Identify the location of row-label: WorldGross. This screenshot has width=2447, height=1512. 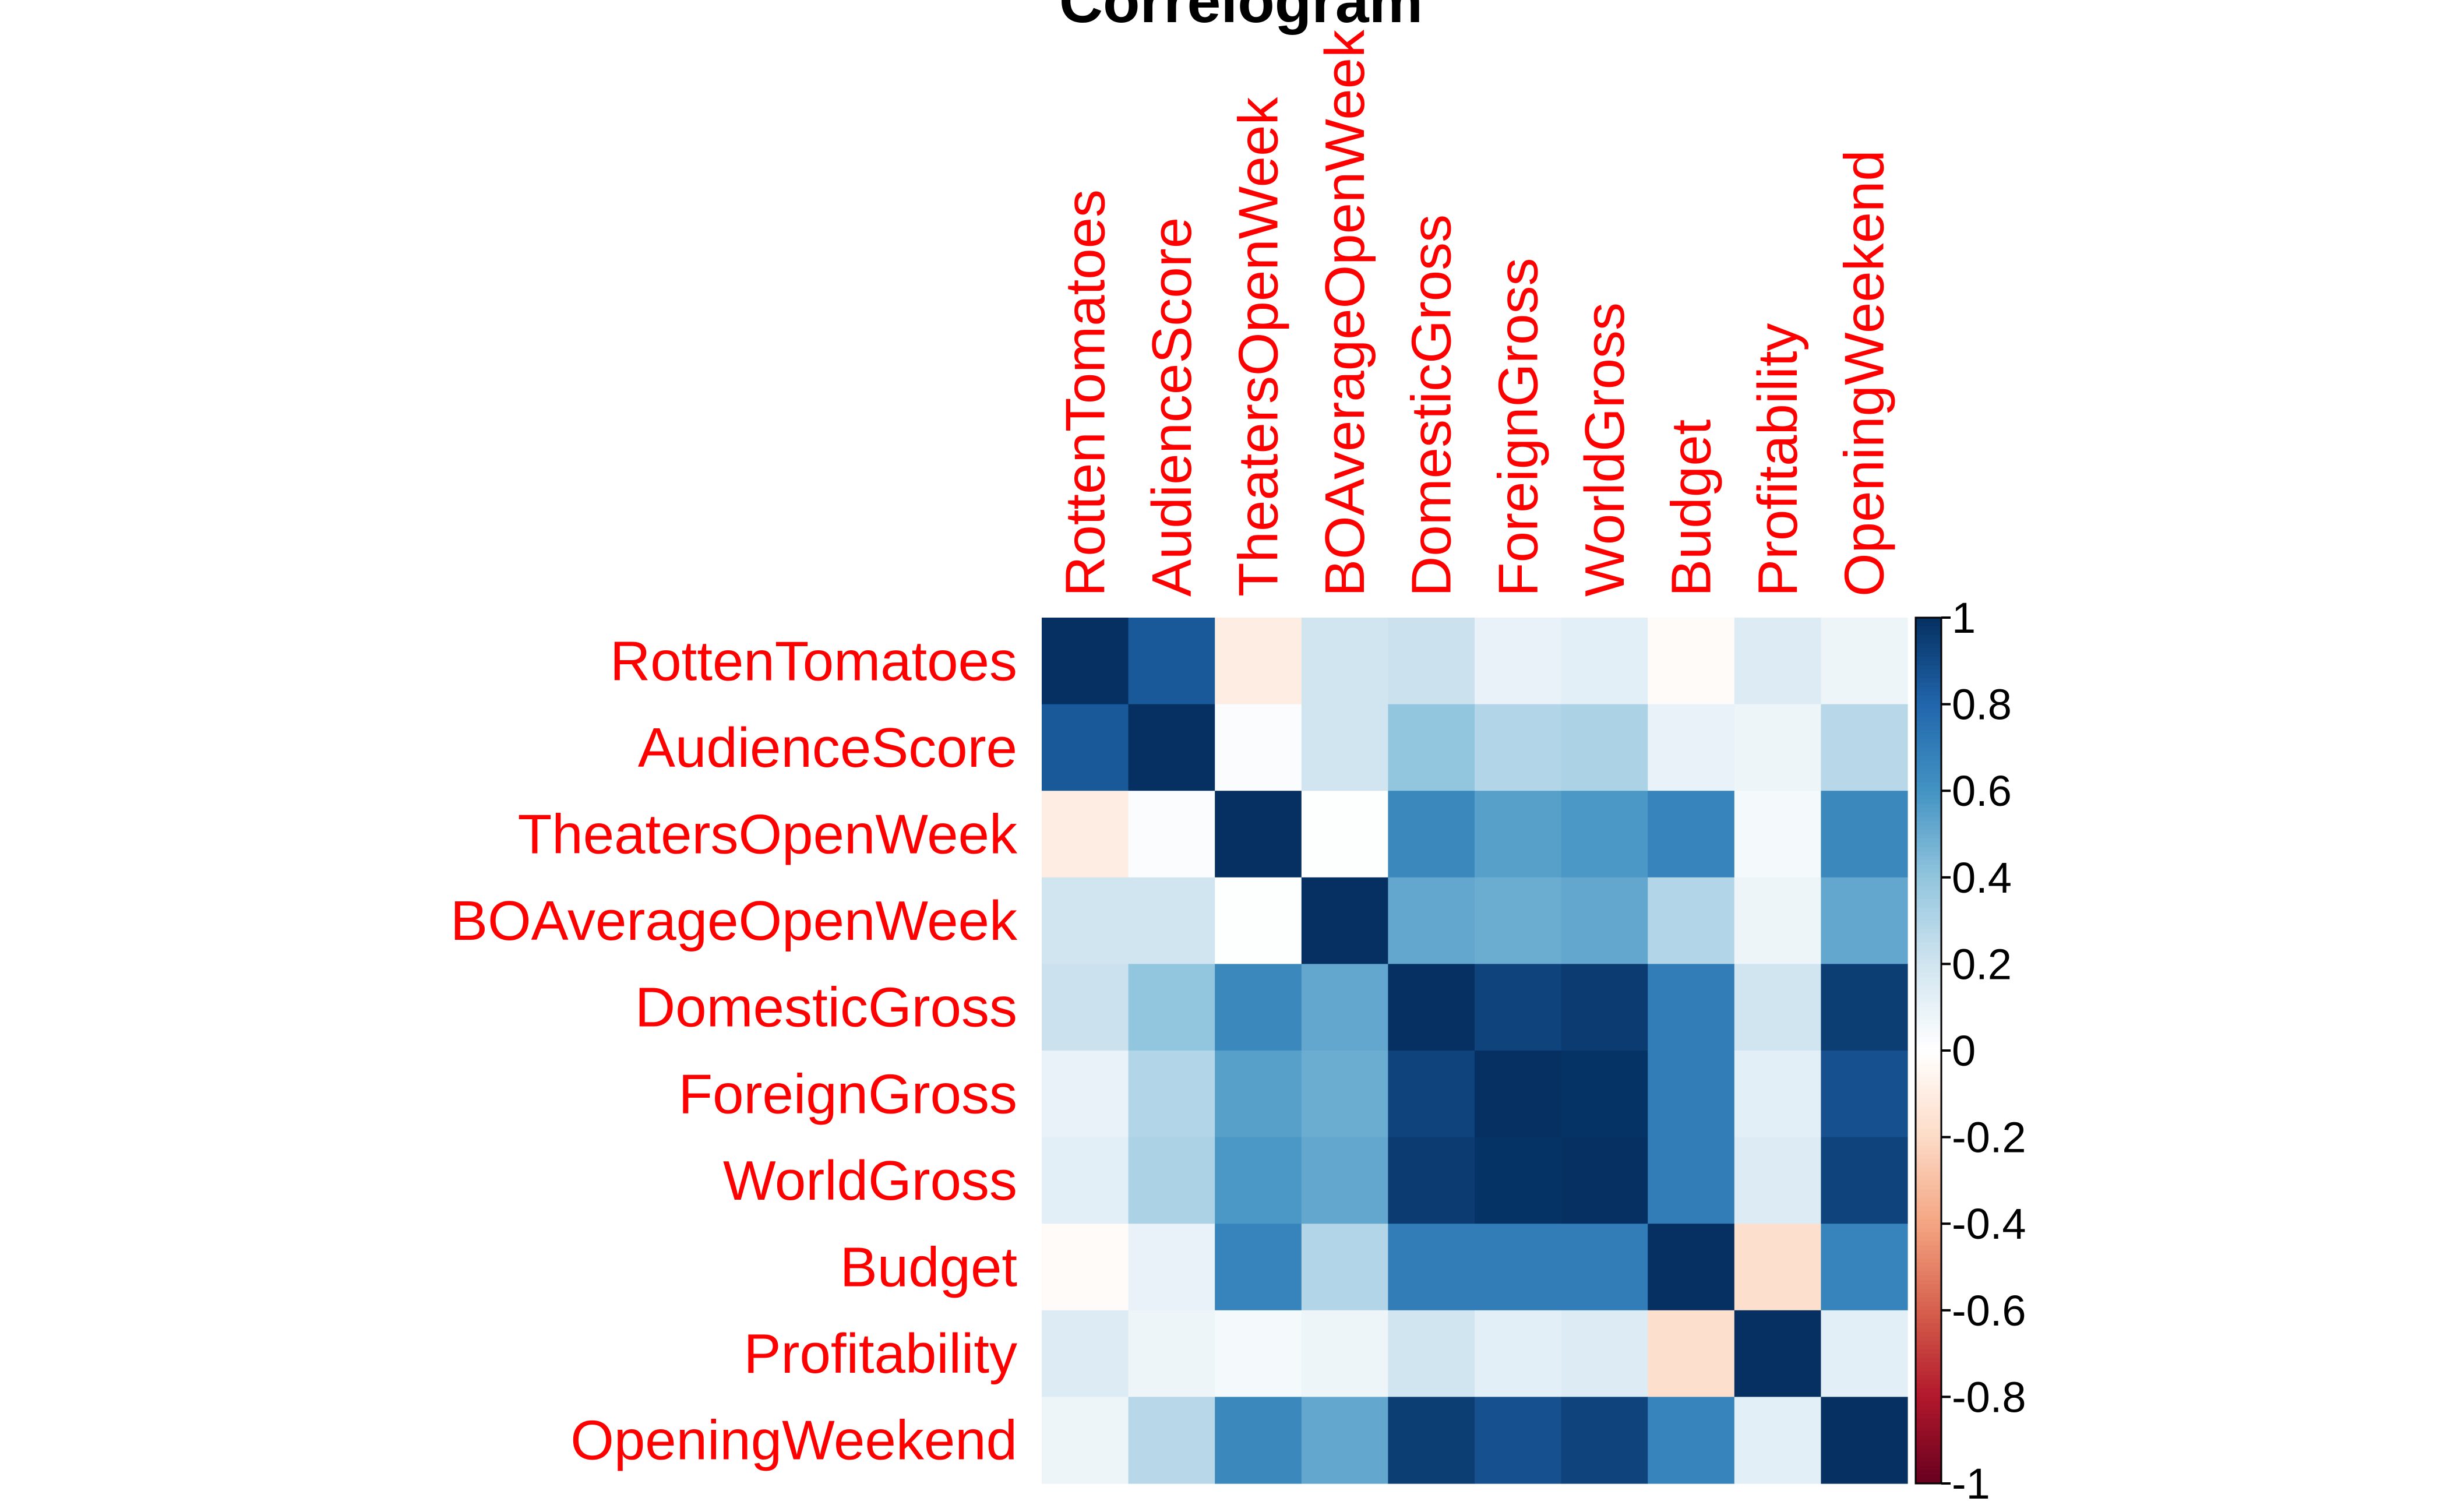
(870, 1181).